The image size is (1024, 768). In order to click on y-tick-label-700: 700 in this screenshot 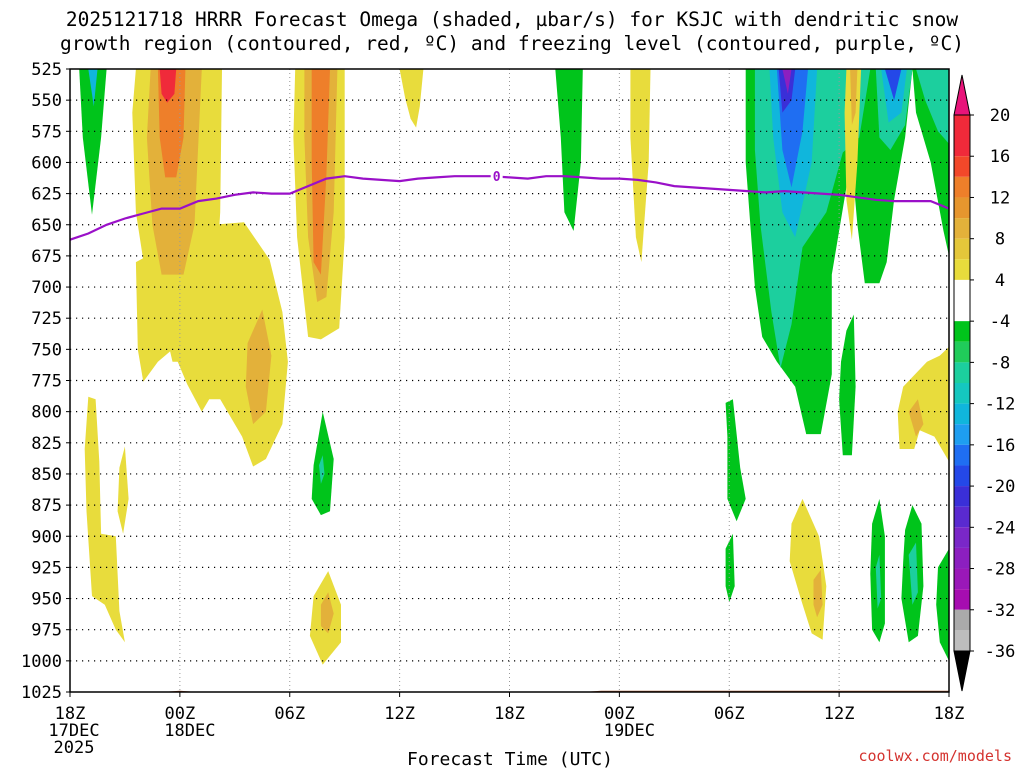, I will do `click(46, 288)`.